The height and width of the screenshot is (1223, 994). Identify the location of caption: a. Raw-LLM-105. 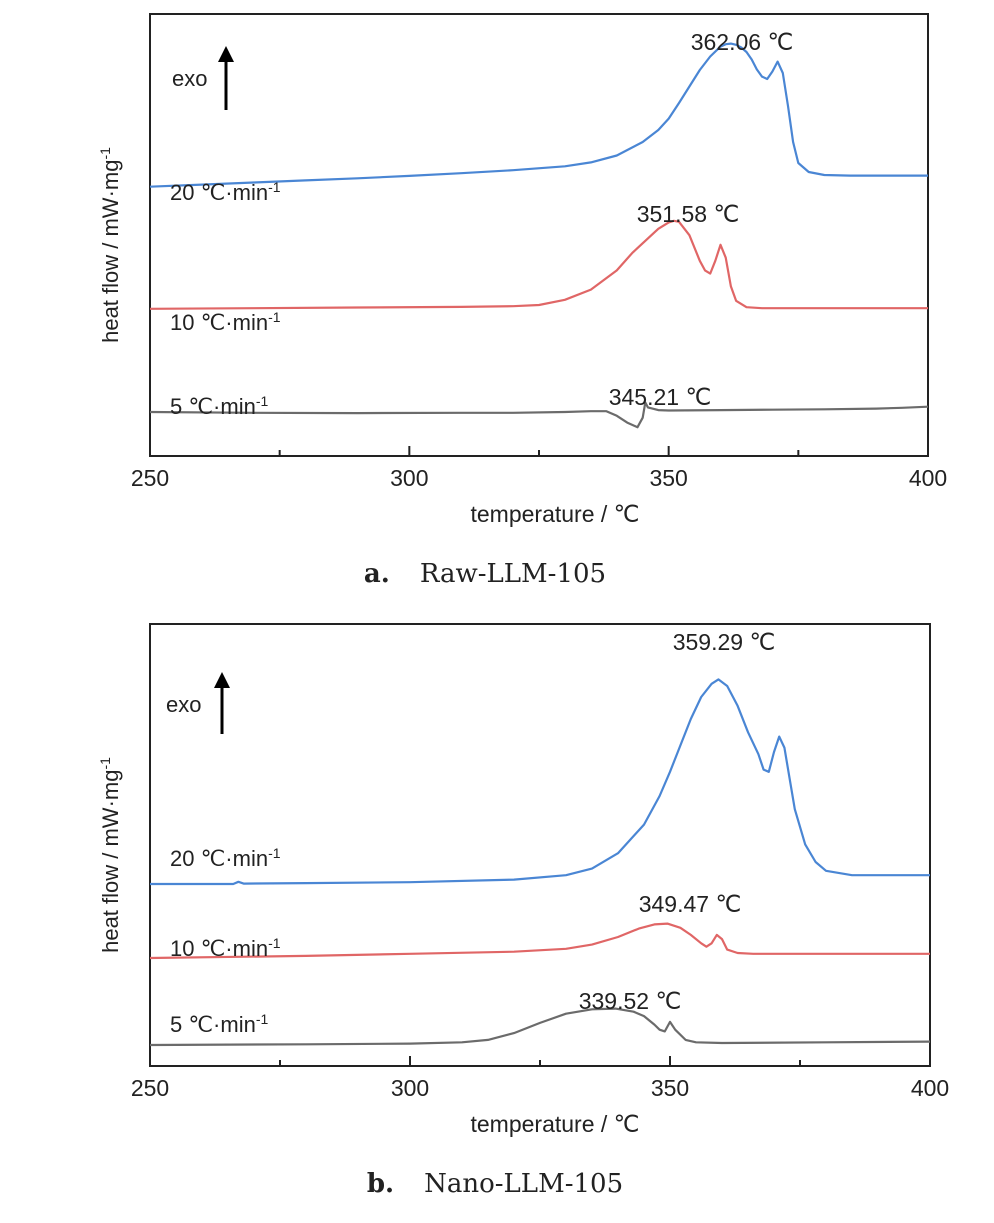
(485, 574).